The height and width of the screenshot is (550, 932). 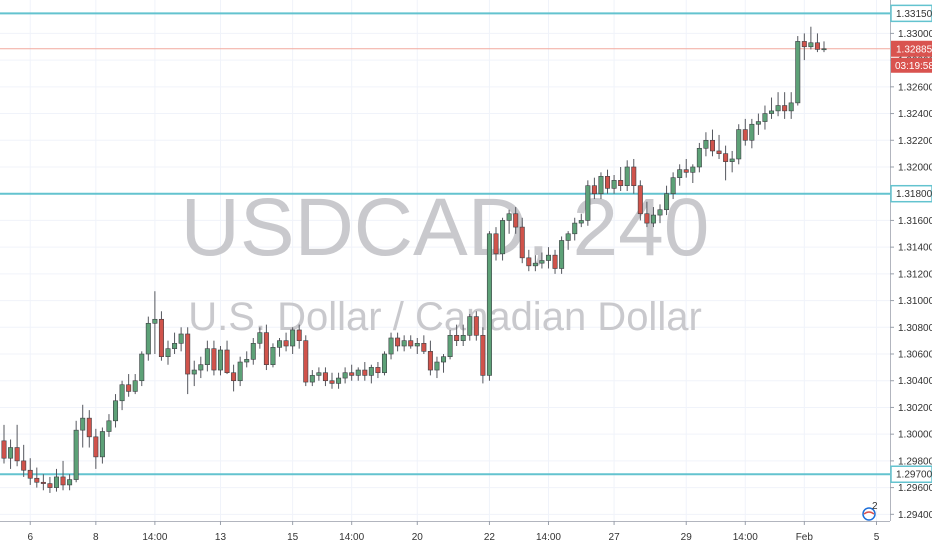 What do you see at coordinates (915, 221) in the screenshot?
I see `price-tick-label: 1.31600` at bounding box center [915, 221].